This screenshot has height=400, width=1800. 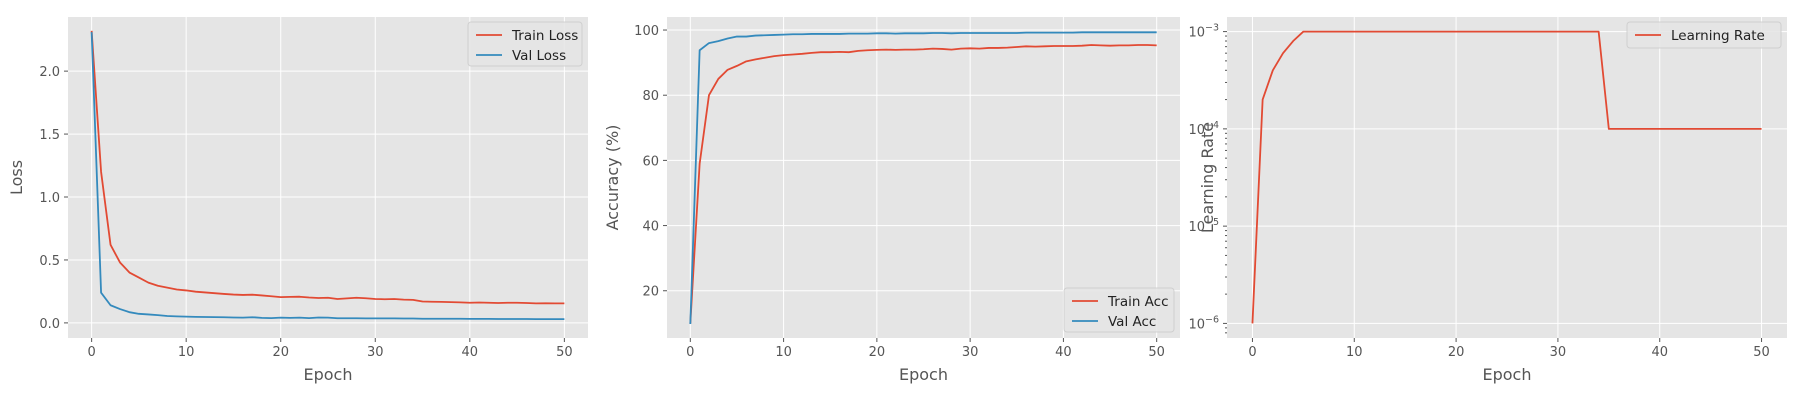 I want to click on legend: Learning Rate, so click(x=1704, y=35).